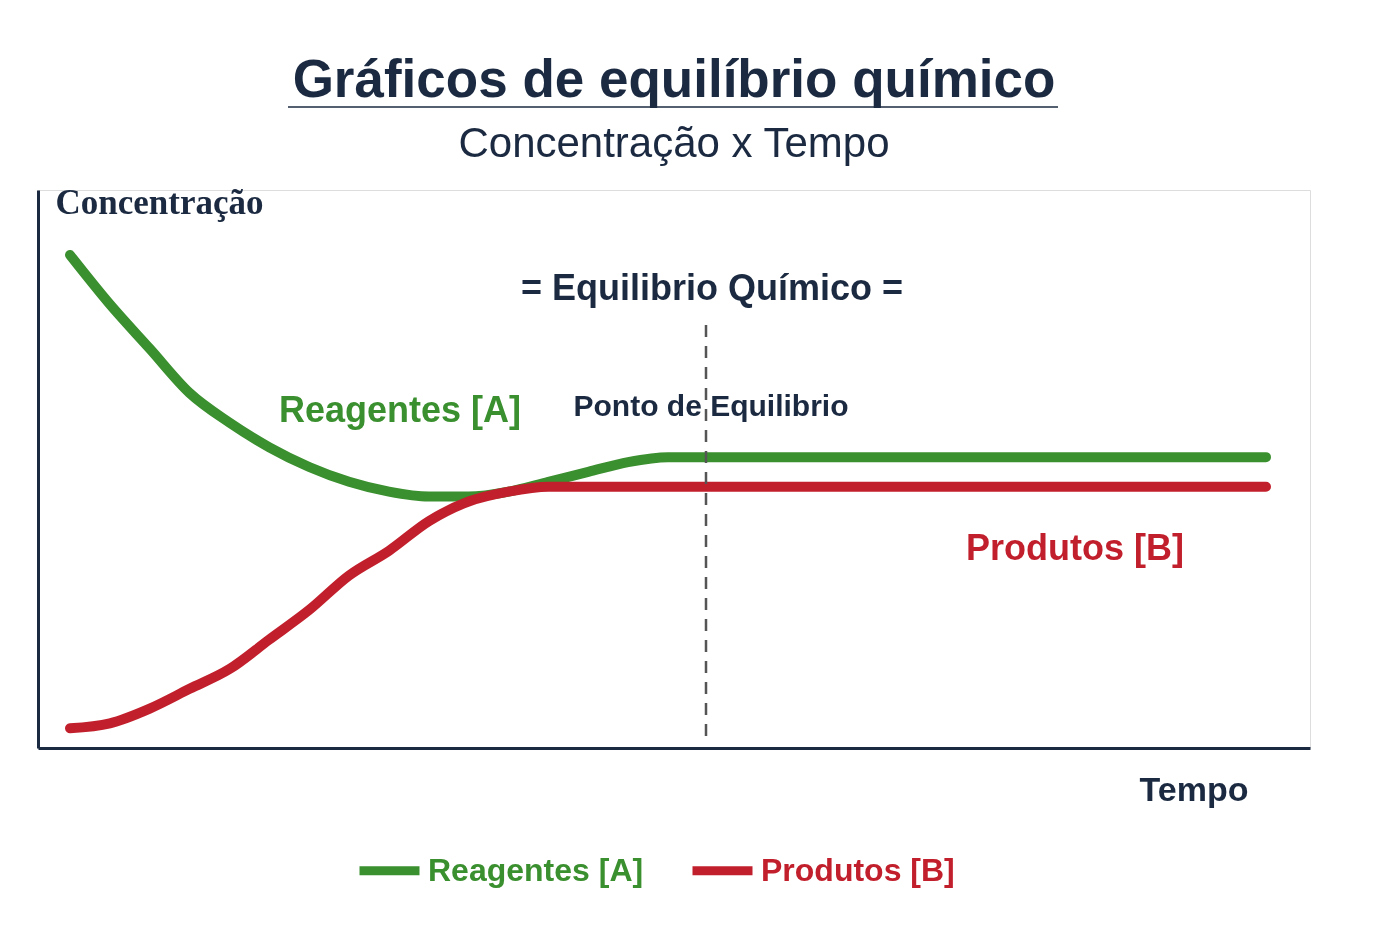 The image size is (1394, 937). I want to click on x-axis-title: Tempo, so click(1194, 788).